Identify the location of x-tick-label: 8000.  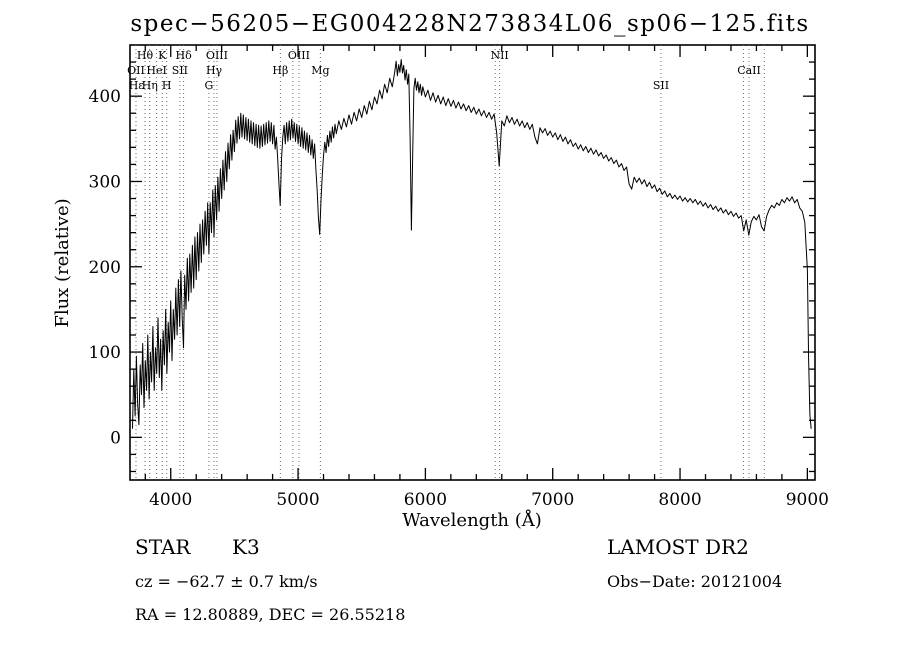
(679, 500).